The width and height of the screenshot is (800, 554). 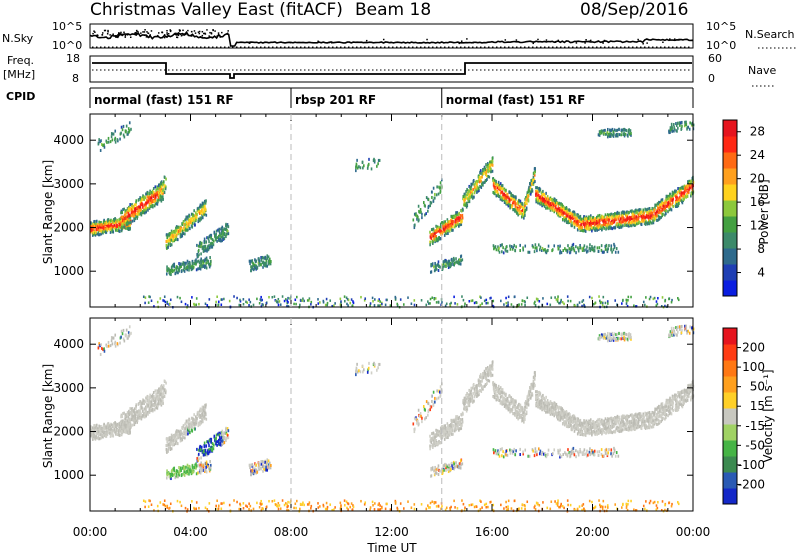 I want to click on freq-right-tick-top: 60, so click(x=715, y=58).